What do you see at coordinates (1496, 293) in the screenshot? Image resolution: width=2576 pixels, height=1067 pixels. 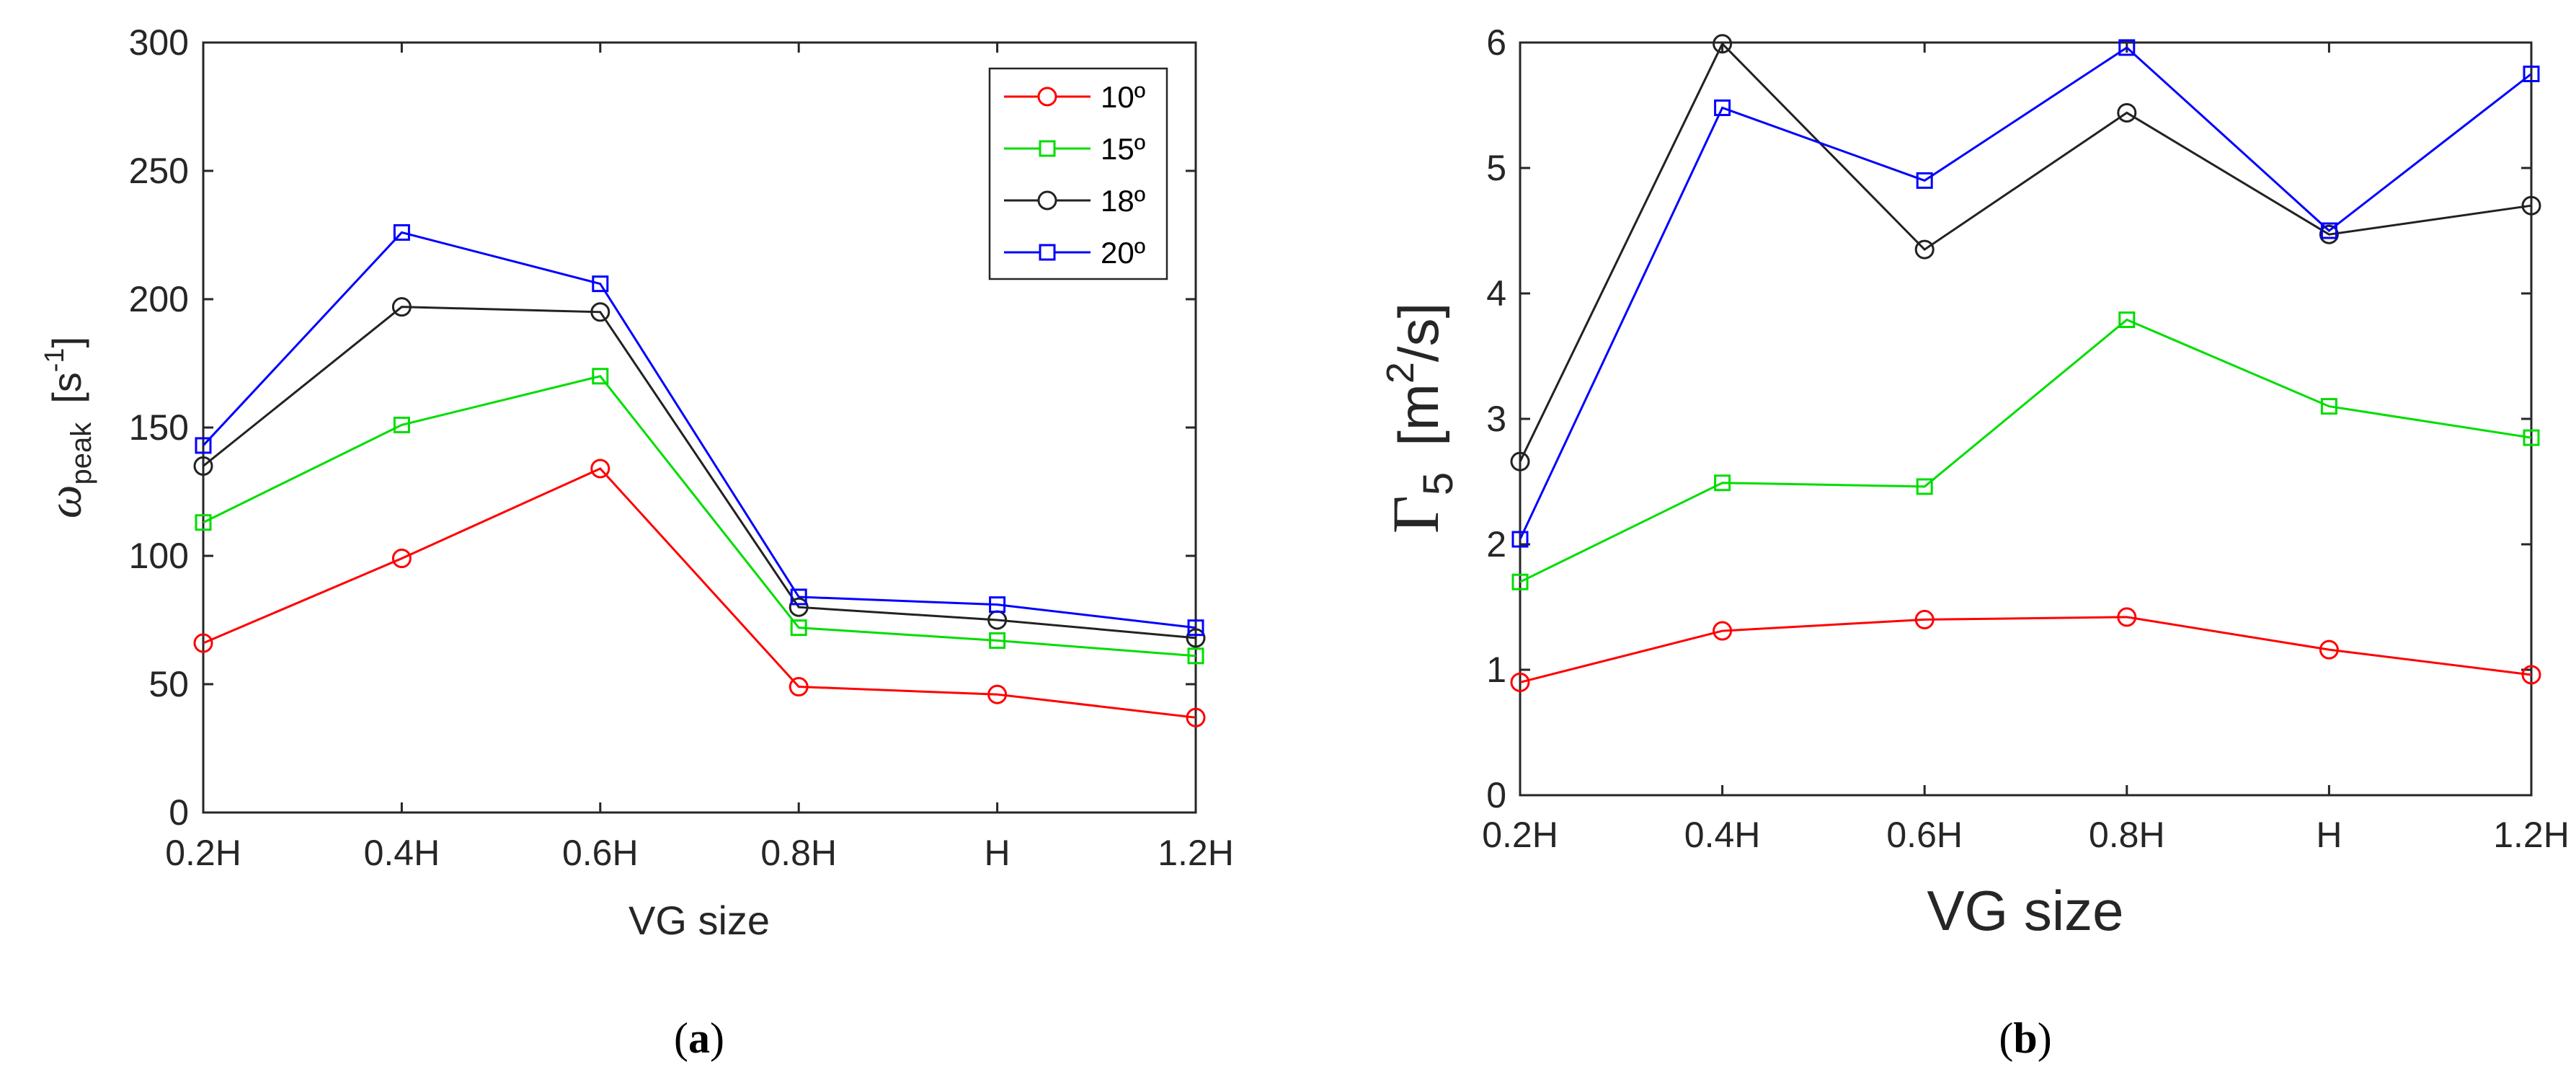 I see `y-tick-label: 4` at bounding box center [1496, 293].